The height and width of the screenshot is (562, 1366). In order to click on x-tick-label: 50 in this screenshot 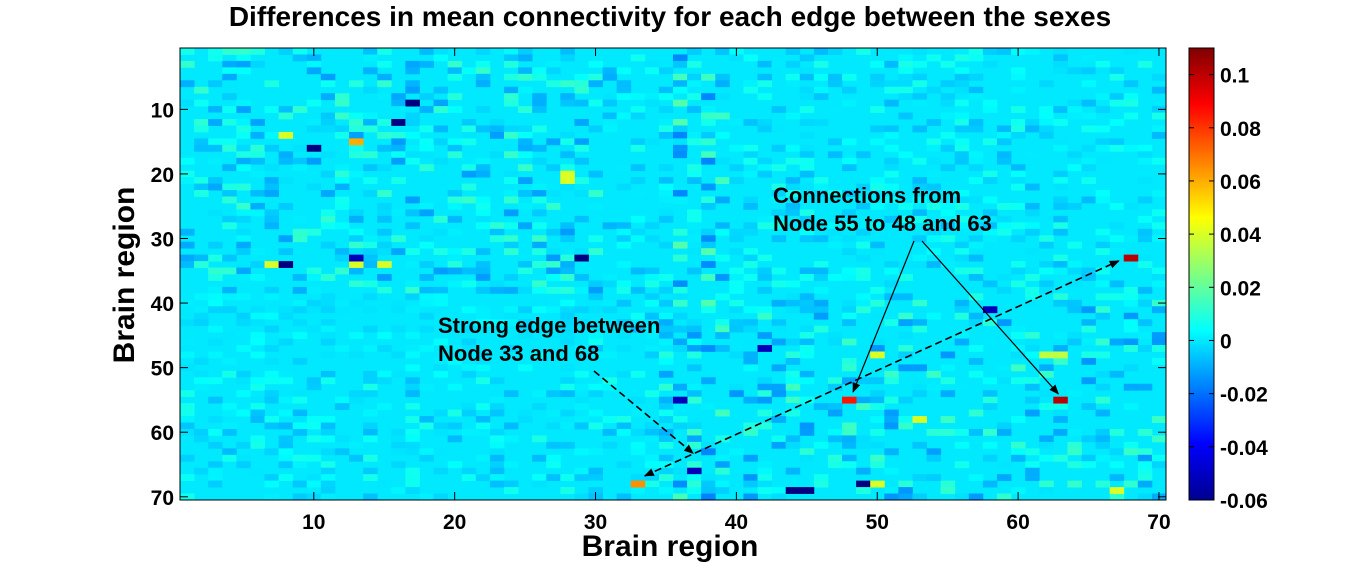, I will do `click(877, 522)`.